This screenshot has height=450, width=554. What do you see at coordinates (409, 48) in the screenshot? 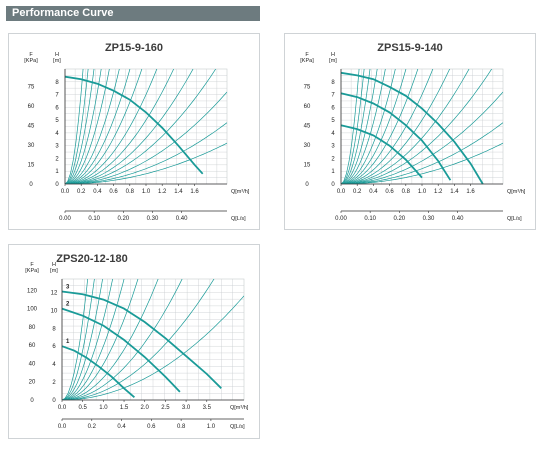
I see `chart-title: ZPS15-9-140` at bounding box center [409, 48].